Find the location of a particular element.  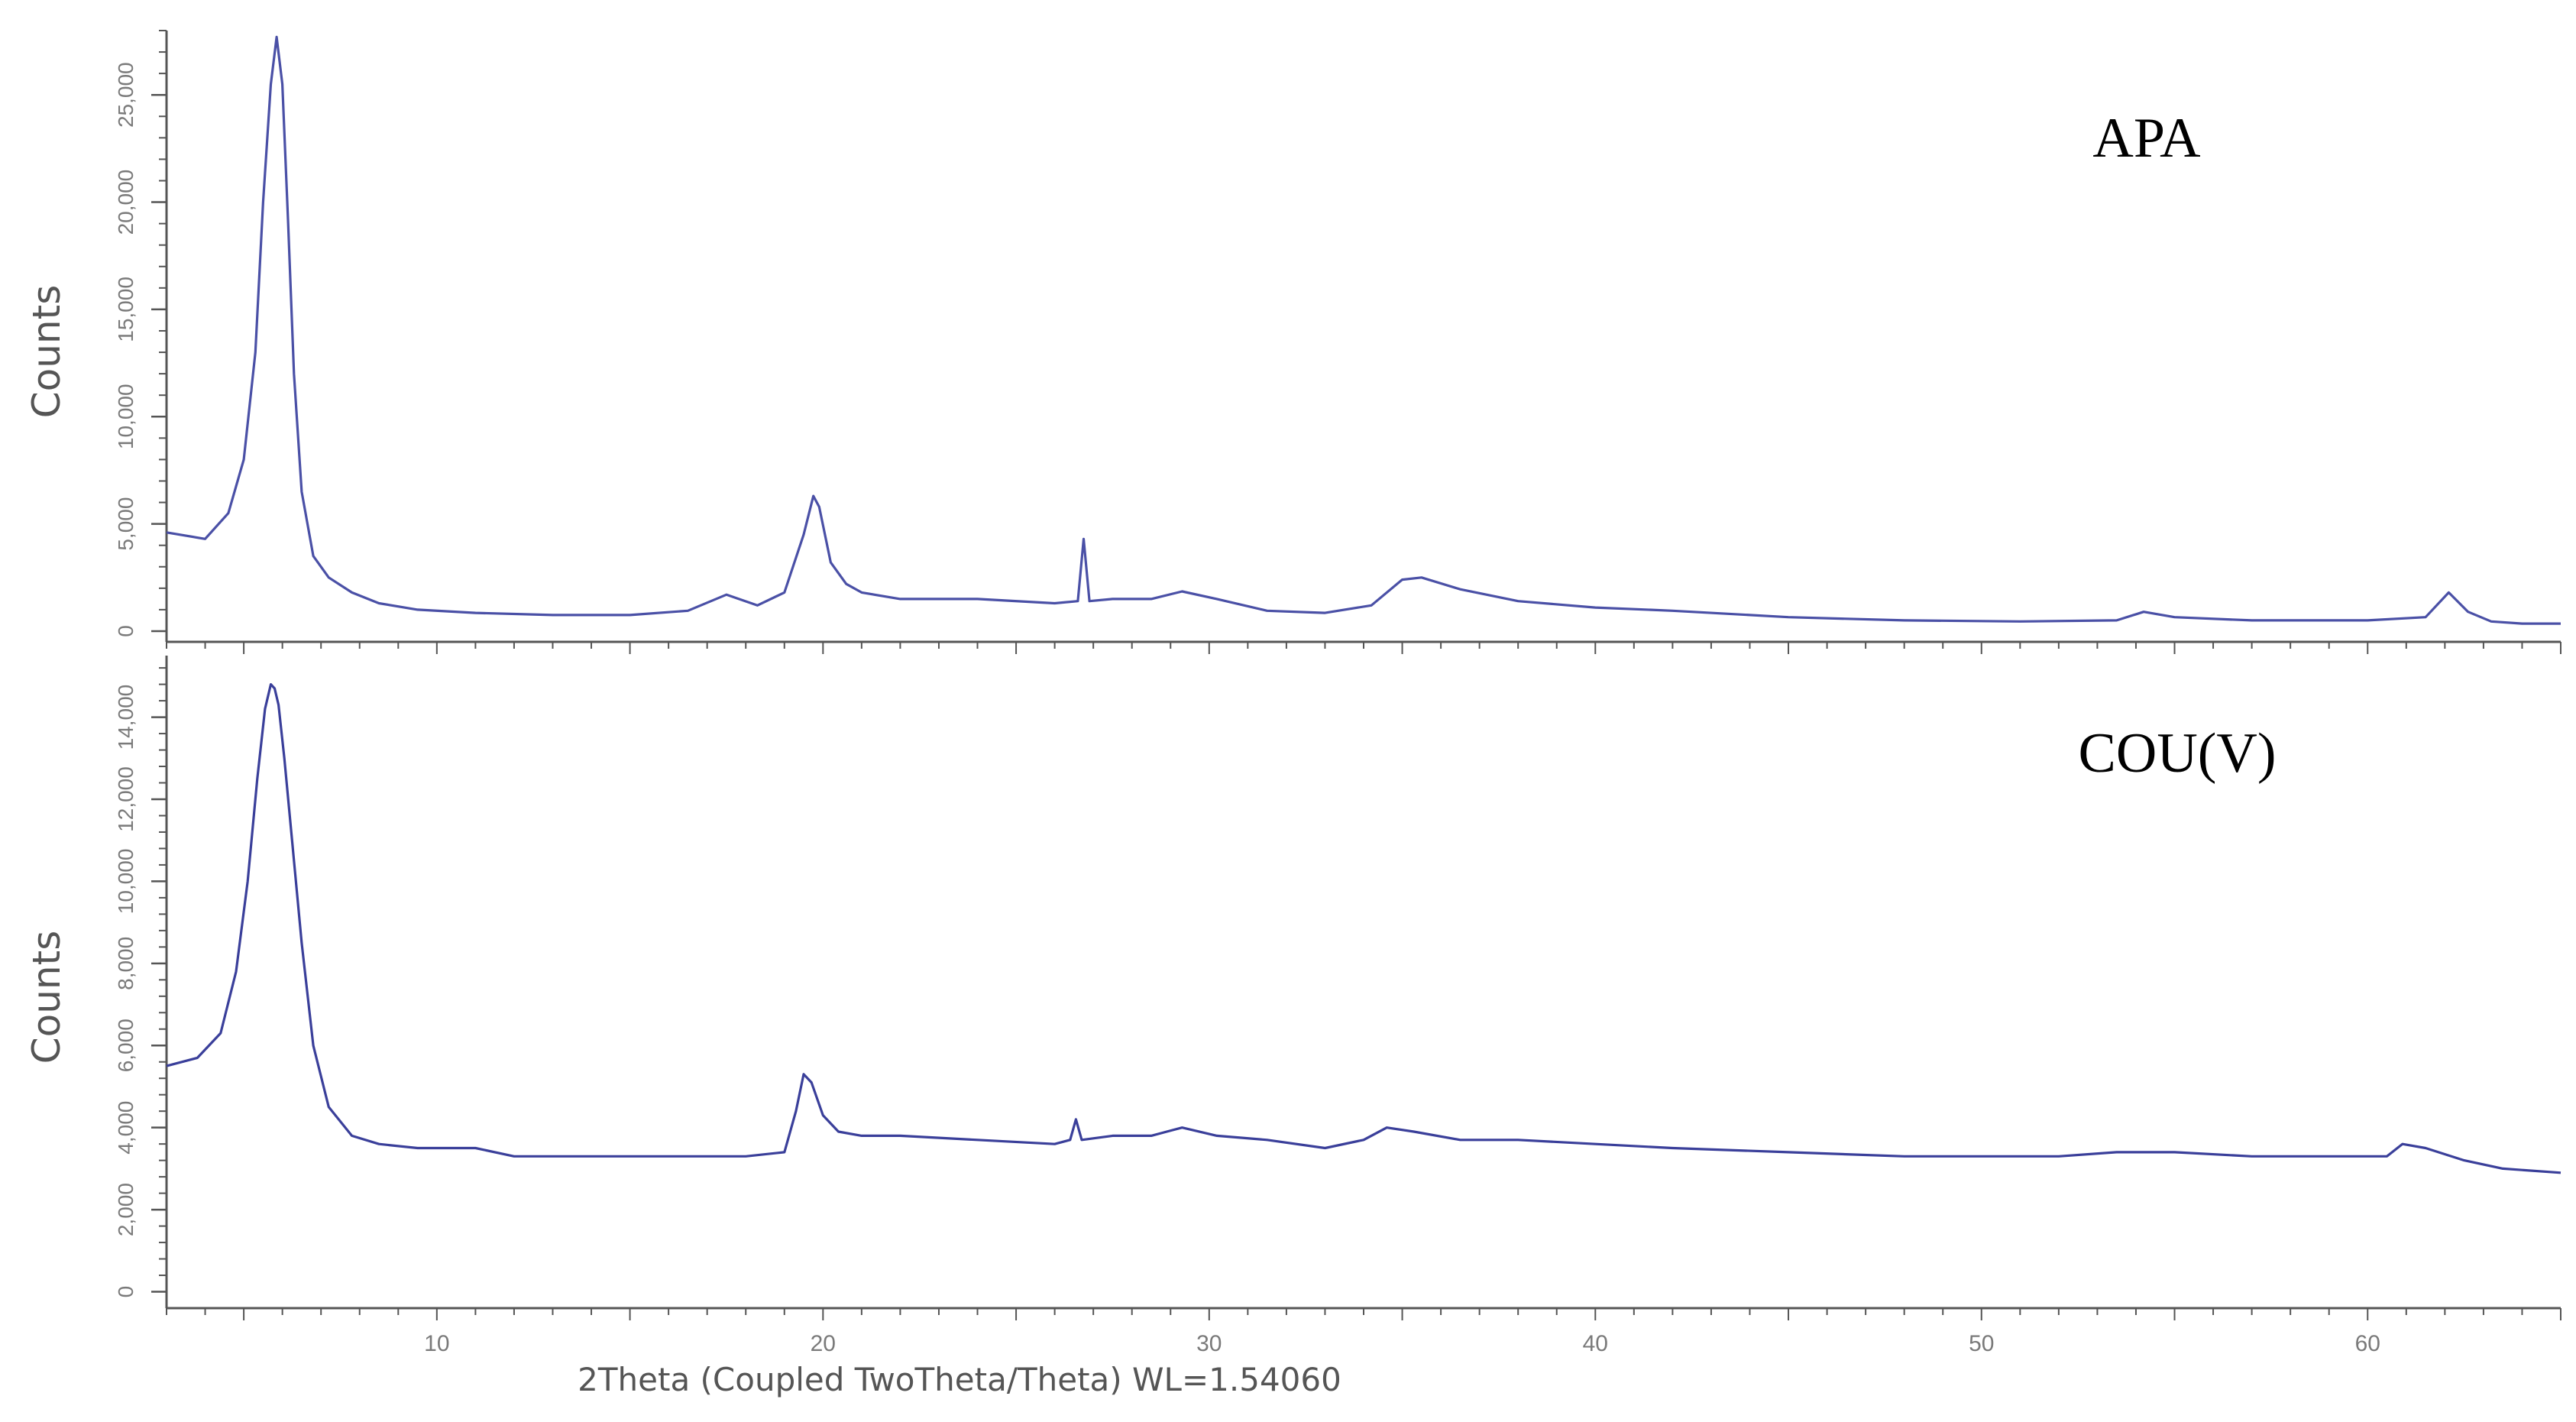

y-tick-label: 5,000 is located at coordinates (126, 524).